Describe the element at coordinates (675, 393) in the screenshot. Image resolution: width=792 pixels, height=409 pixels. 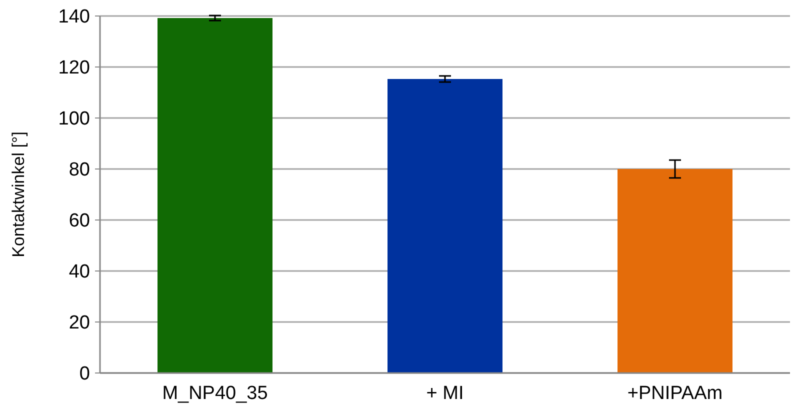
I see `x-tick-label: +PNIPAAm` at that location.